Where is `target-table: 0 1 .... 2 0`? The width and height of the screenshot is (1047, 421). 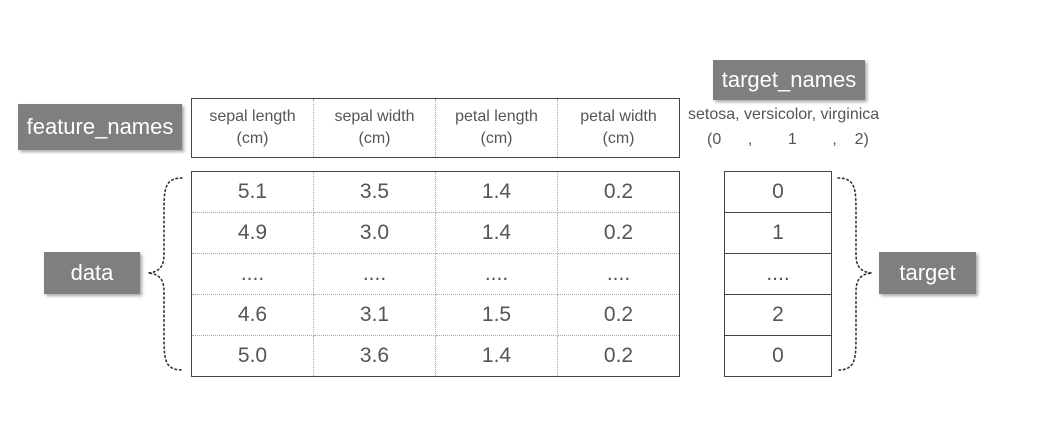 target-table: 0 1 .... 2 0 is located at coordinates (778, 274).